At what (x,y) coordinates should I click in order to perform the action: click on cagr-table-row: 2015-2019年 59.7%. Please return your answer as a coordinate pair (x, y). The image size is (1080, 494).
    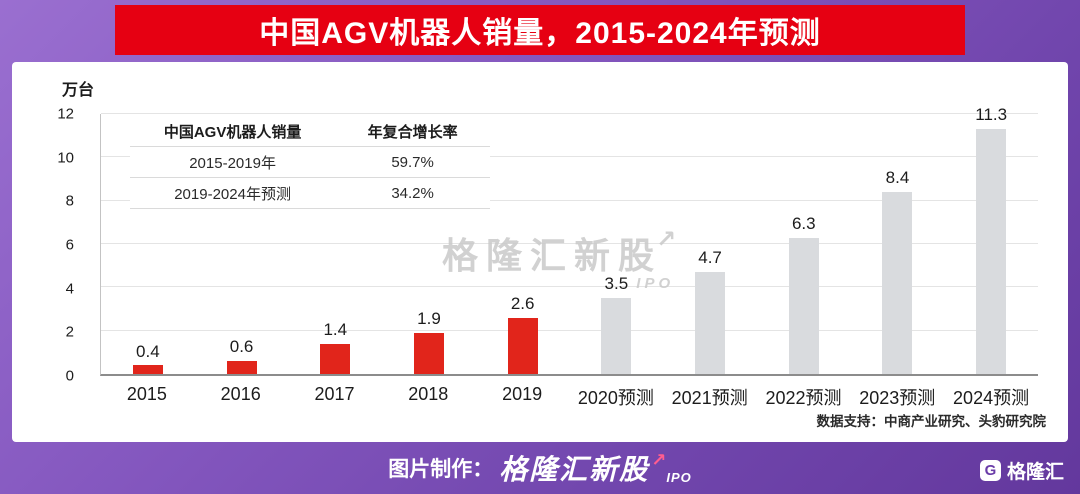
    Looking at the image, I should click on (310, 162).